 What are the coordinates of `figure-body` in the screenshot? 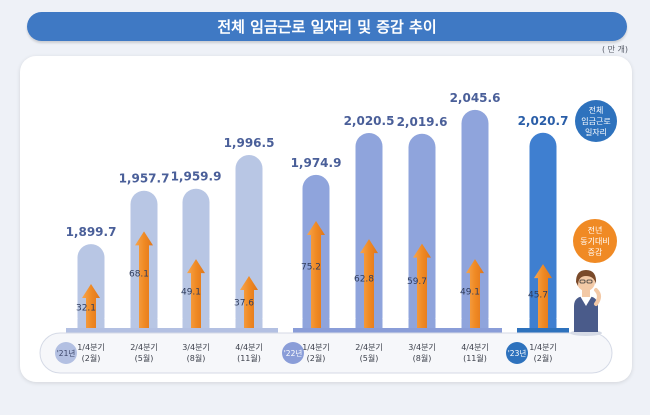 It's located at (586, 314).